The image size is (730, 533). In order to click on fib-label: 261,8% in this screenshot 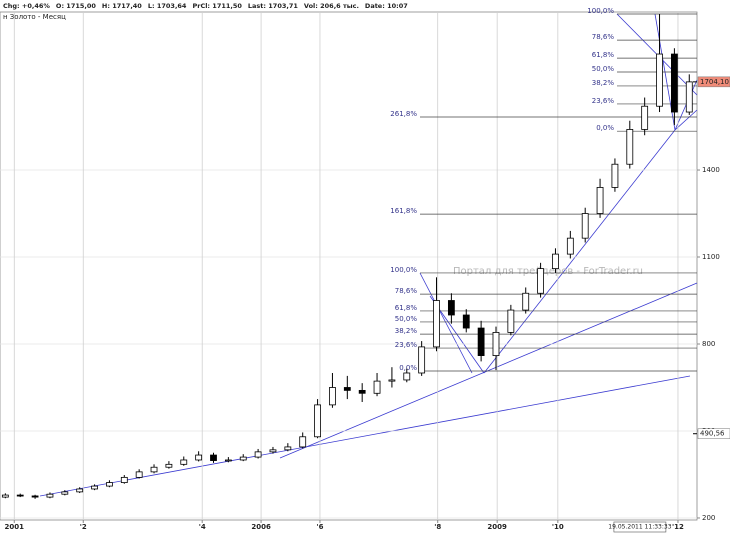, I will do `click(403, 114)`.